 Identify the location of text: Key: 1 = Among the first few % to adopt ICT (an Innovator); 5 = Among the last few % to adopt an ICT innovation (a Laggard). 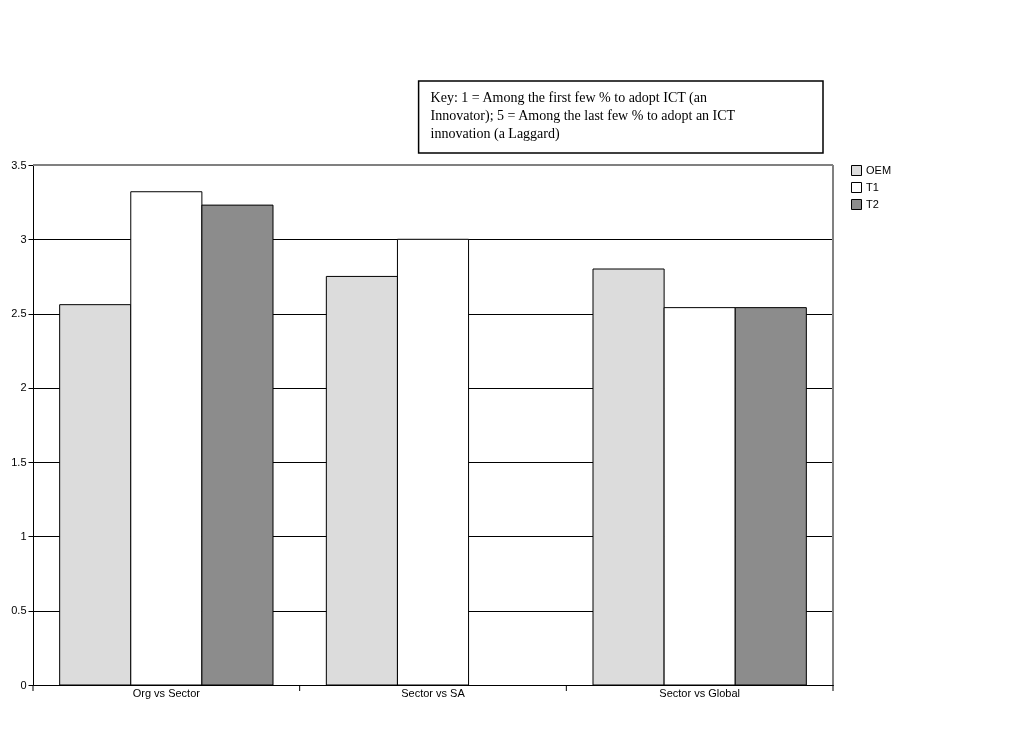
(583, 116).